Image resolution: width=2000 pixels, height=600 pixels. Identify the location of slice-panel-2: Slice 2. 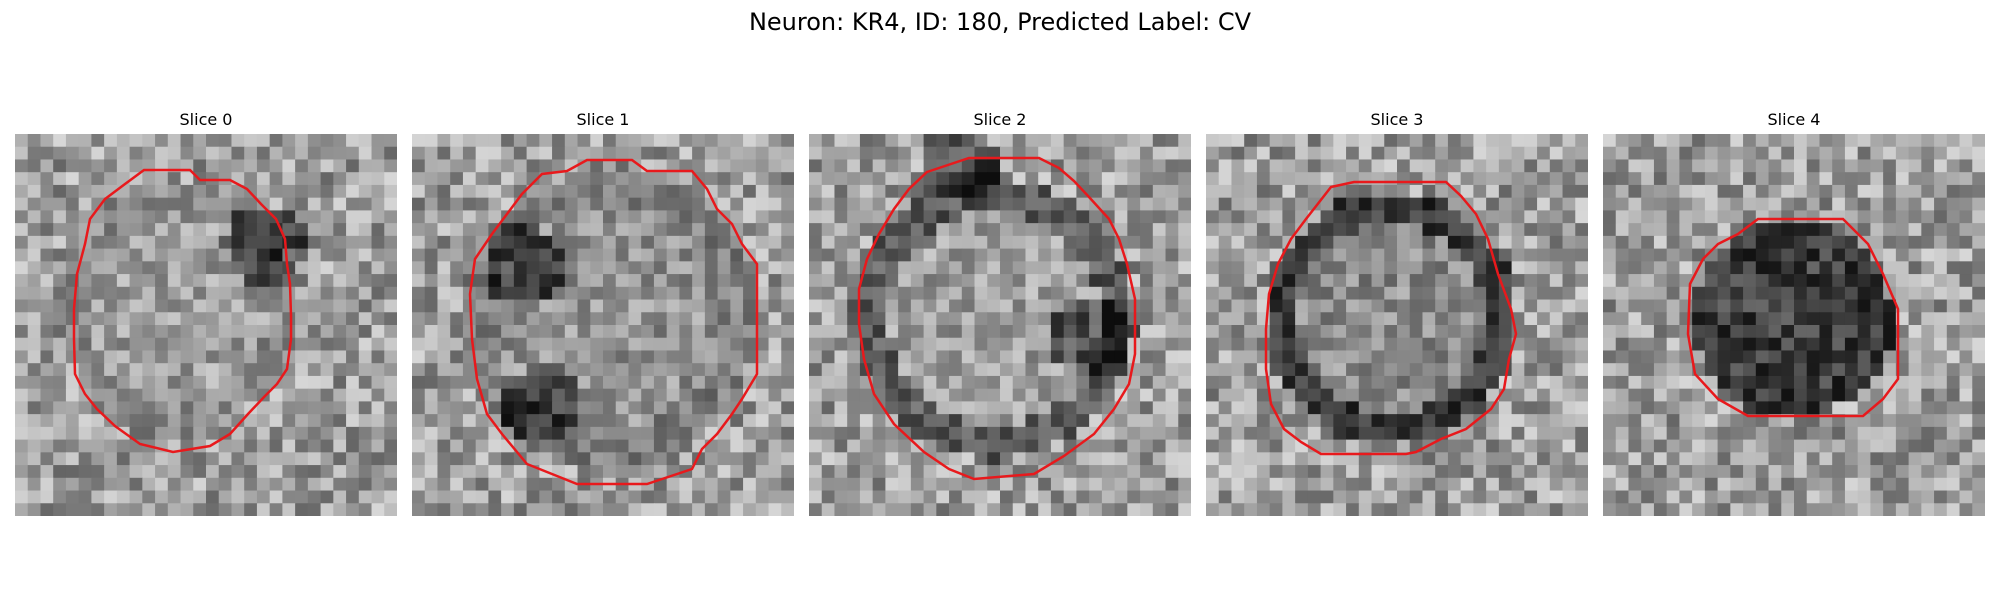
(1000, 313).